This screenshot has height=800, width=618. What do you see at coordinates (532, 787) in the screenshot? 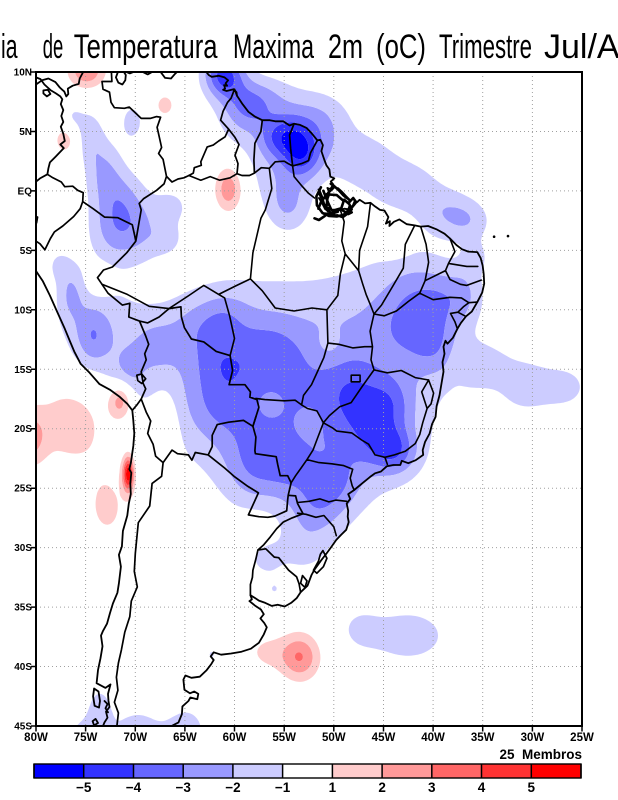
I see `svg-text: 5` at bounding box center [532, 787].